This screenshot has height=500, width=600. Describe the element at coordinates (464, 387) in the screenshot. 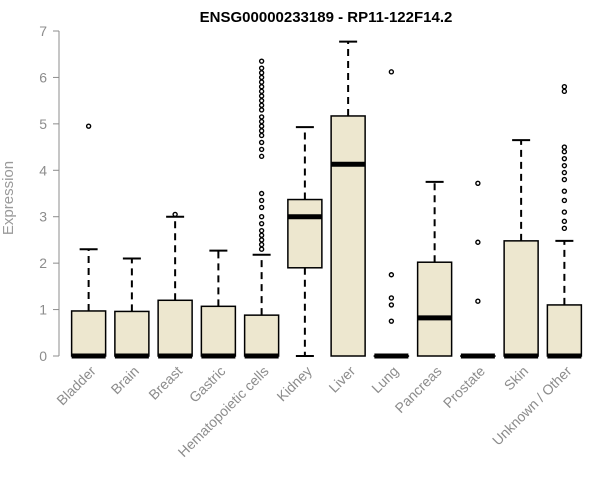

I see `x-tick-label: Prostate` at that location.